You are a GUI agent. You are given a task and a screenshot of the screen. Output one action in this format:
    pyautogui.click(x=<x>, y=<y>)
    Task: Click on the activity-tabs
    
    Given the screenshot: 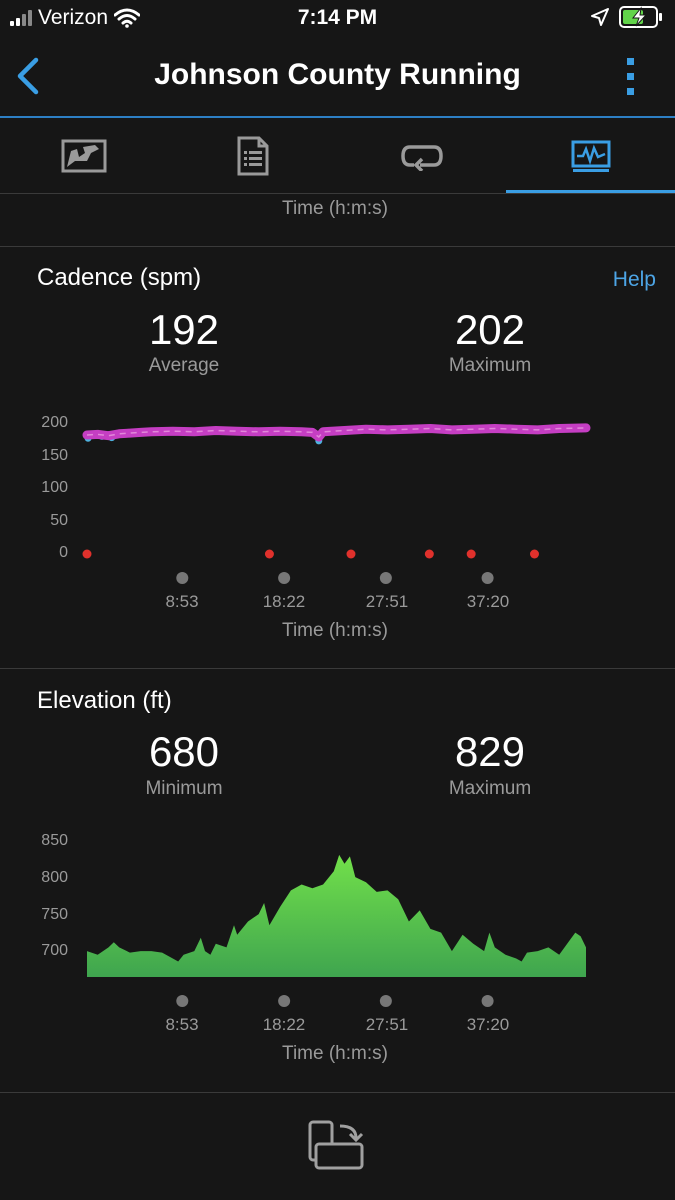 What is the action you would take?
    pyautogui.click(x=337, y=155)
    